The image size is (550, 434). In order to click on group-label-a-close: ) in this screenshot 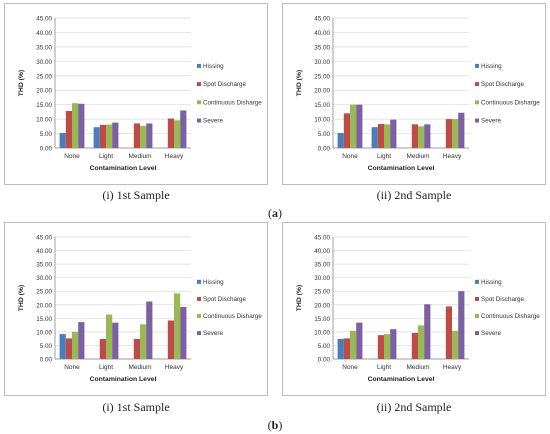, I will do `click(280, 213)`.